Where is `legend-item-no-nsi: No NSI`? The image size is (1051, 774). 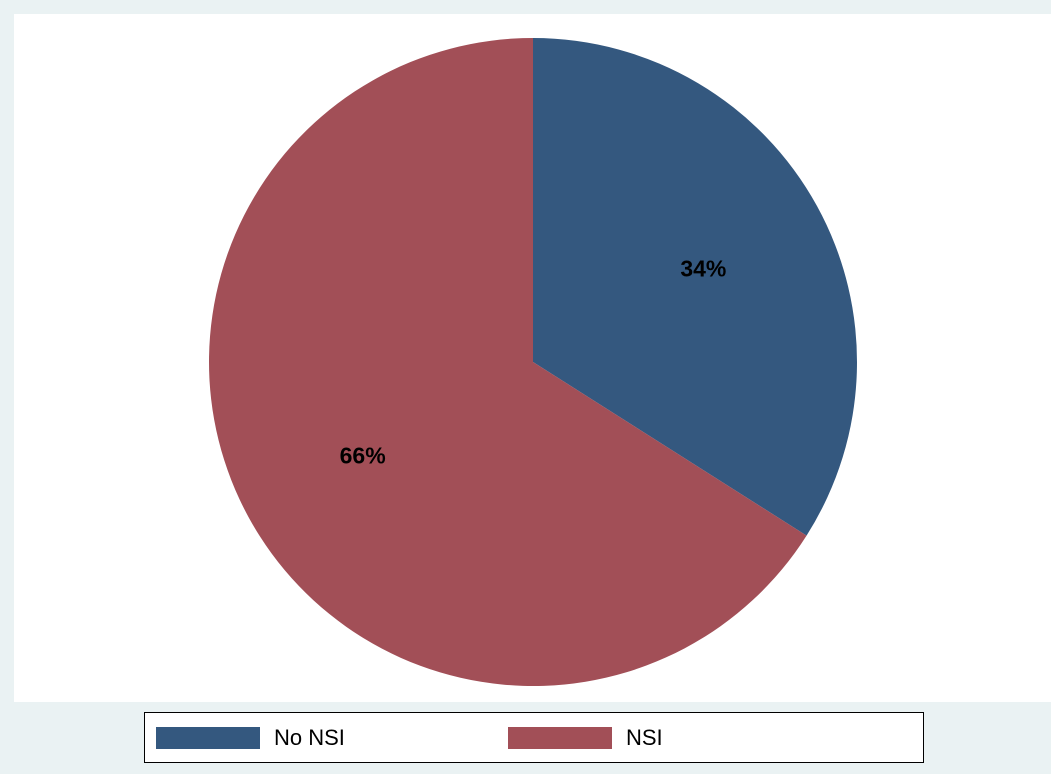
legend-item-no-nsi: No NSI is located at coordinates (250, 738).